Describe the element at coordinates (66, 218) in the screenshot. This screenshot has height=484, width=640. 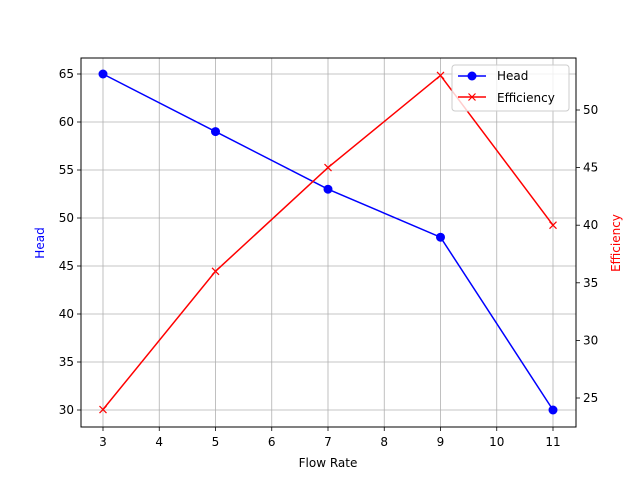
I see `y-tick-label: 50` at that location.